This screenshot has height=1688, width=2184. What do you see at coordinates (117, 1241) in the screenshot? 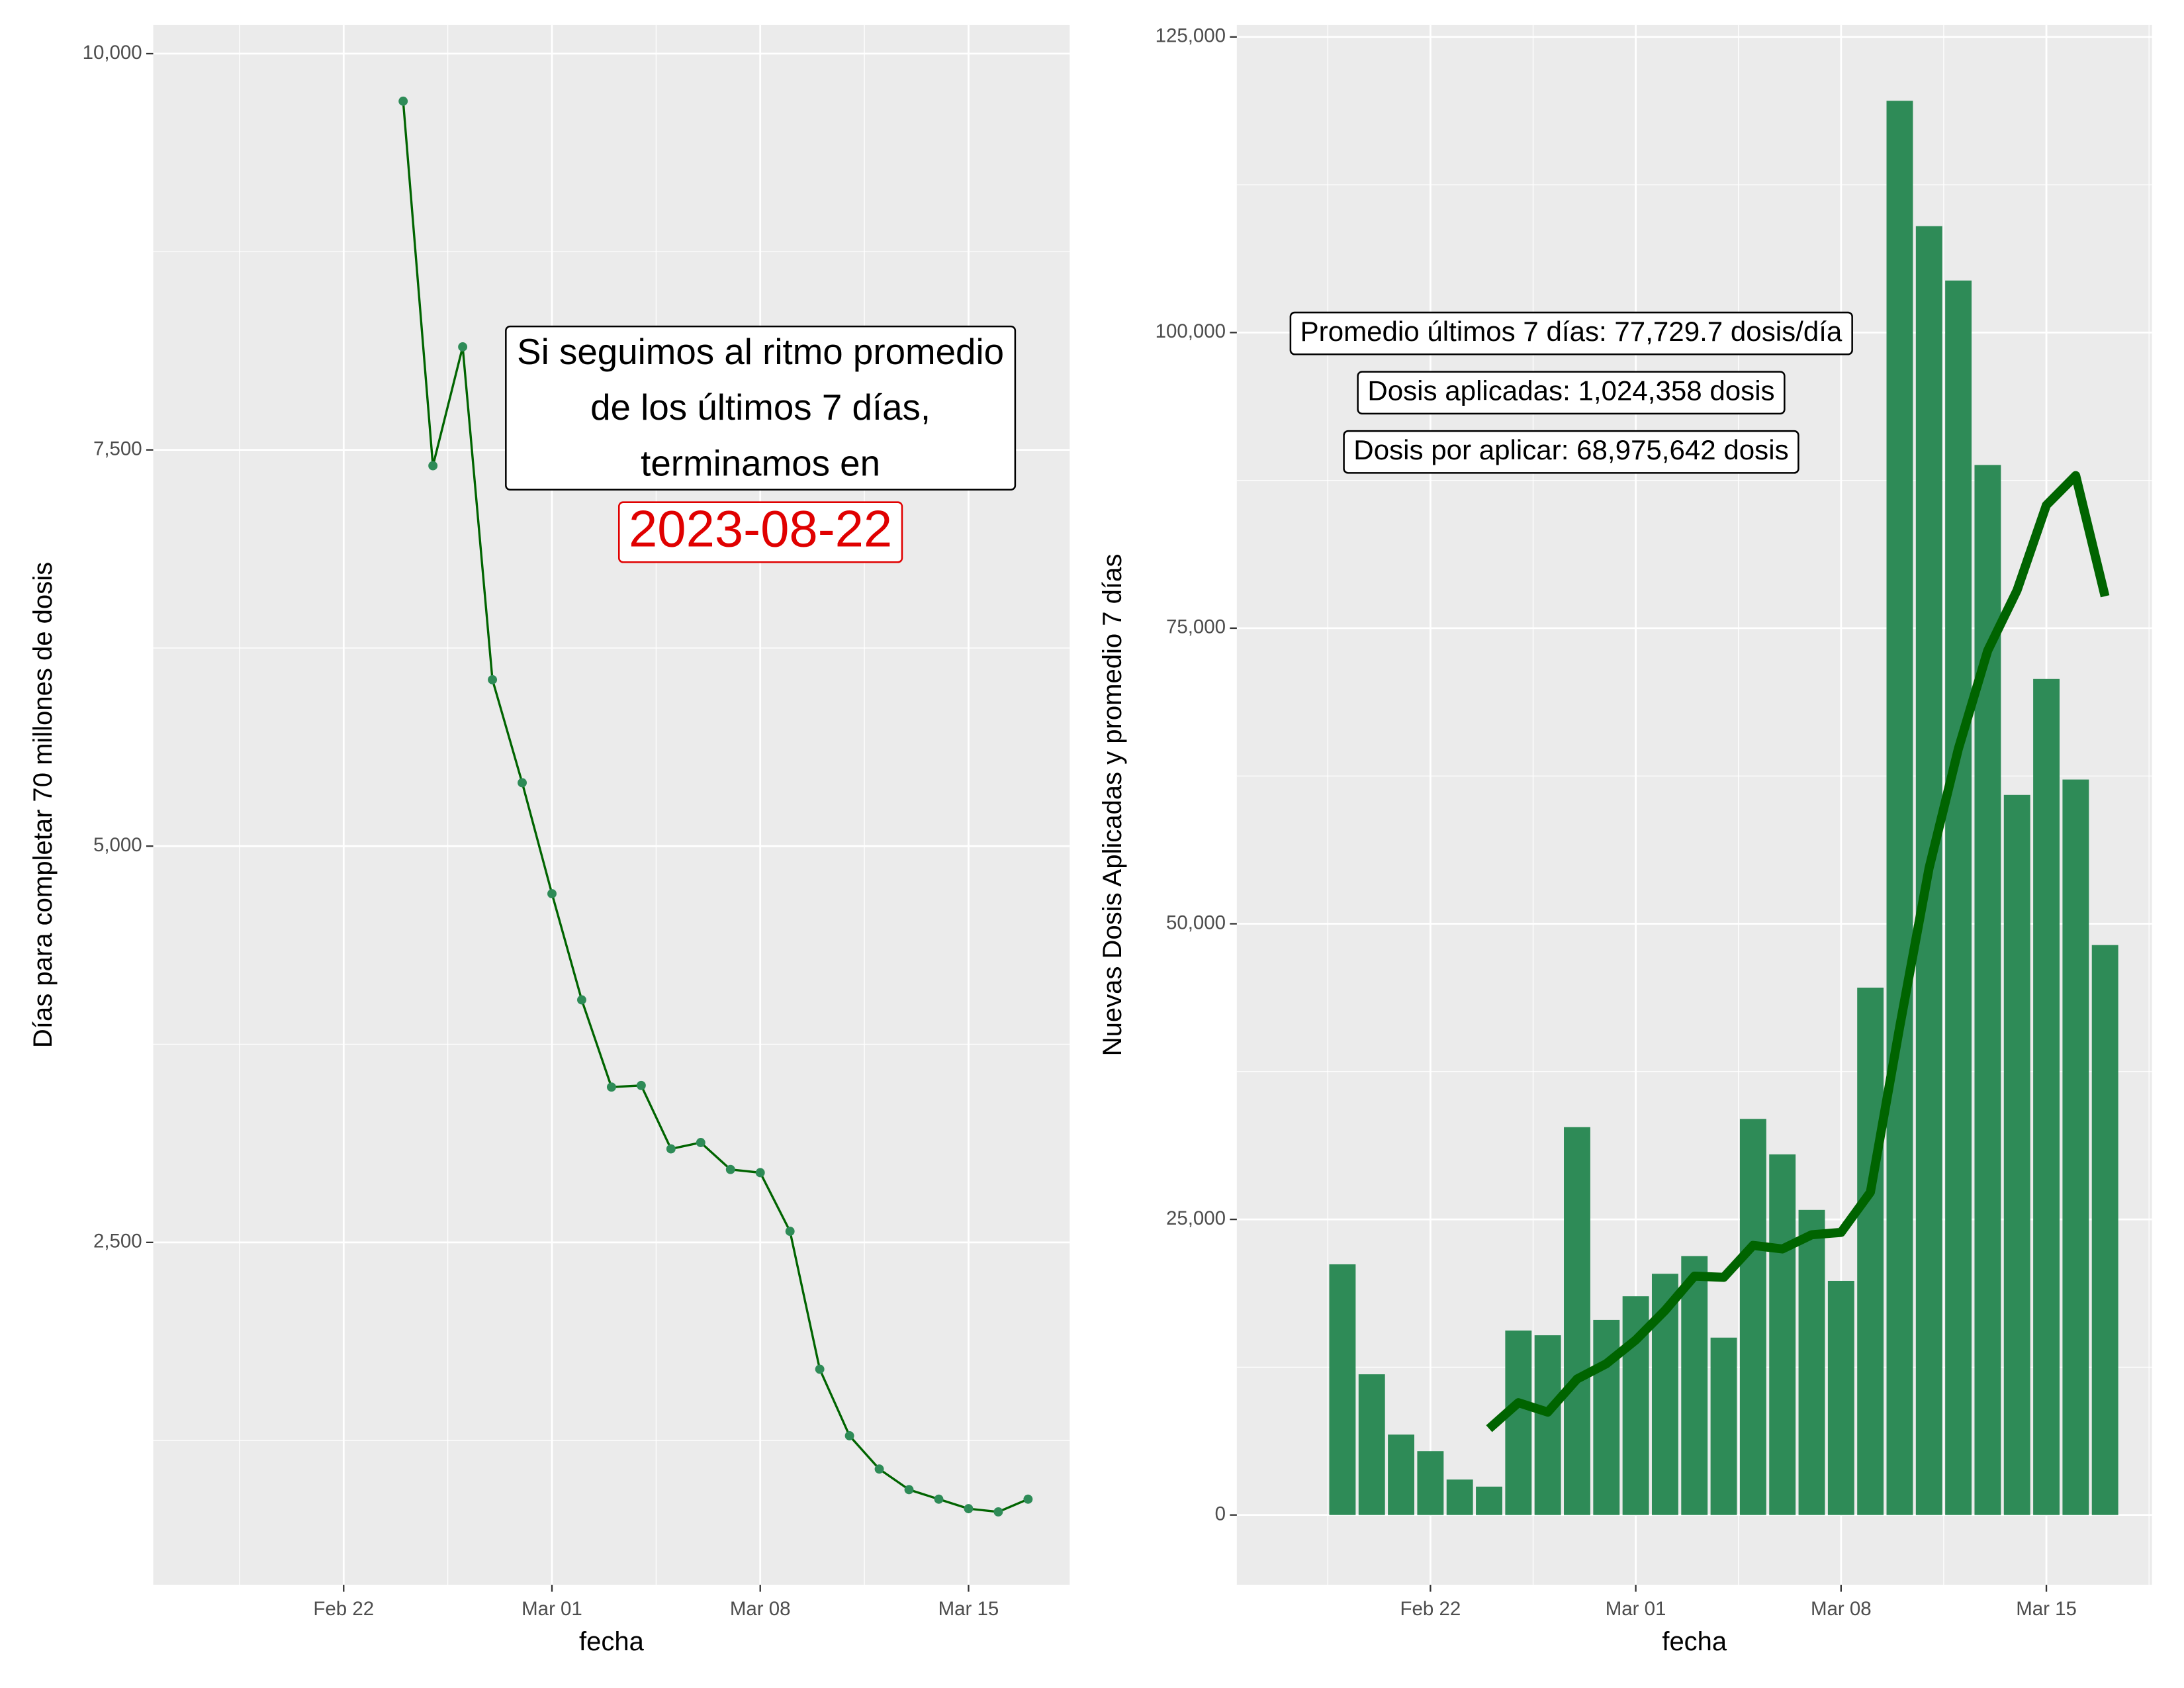
I see `y-tick-label: 2,500` at bounding box center [117, 1241].